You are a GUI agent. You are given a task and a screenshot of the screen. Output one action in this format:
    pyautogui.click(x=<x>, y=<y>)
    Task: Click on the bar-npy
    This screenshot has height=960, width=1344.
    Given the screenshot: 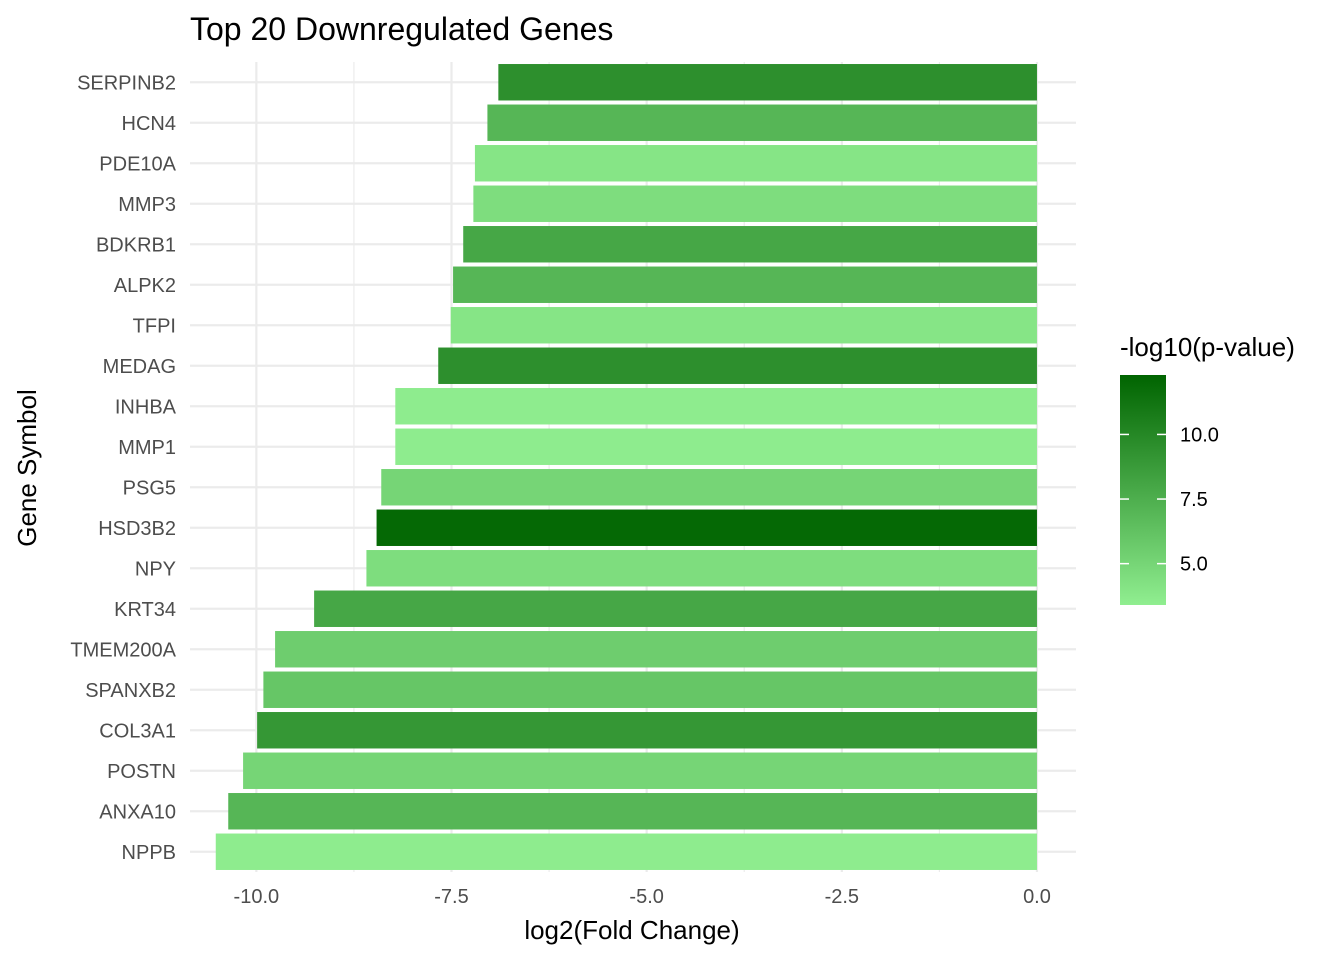 What is the action you would take?
    pyautogui.click(x=701, y=568)
    